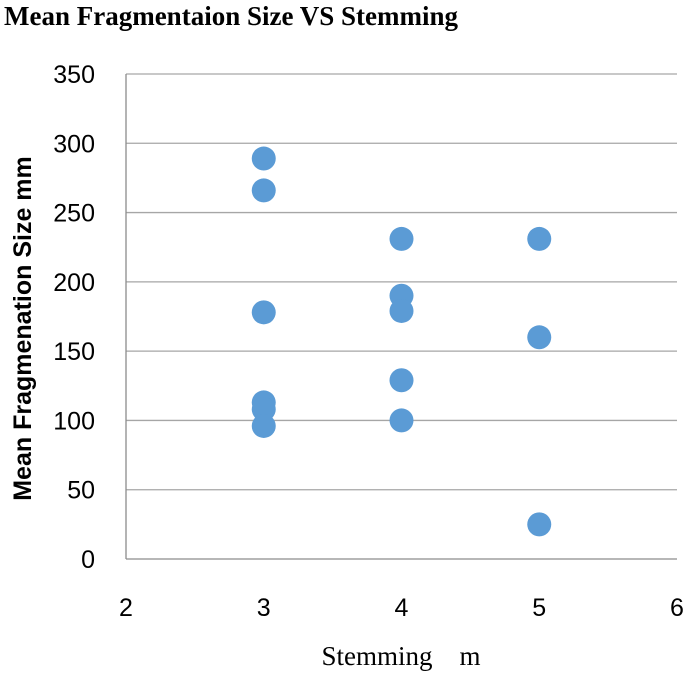 The height and width of the screenshot is (673, 685). Describe the element at coordinates (88, 560) in the screenshot. I see `y-tick-label: 0` at that location.